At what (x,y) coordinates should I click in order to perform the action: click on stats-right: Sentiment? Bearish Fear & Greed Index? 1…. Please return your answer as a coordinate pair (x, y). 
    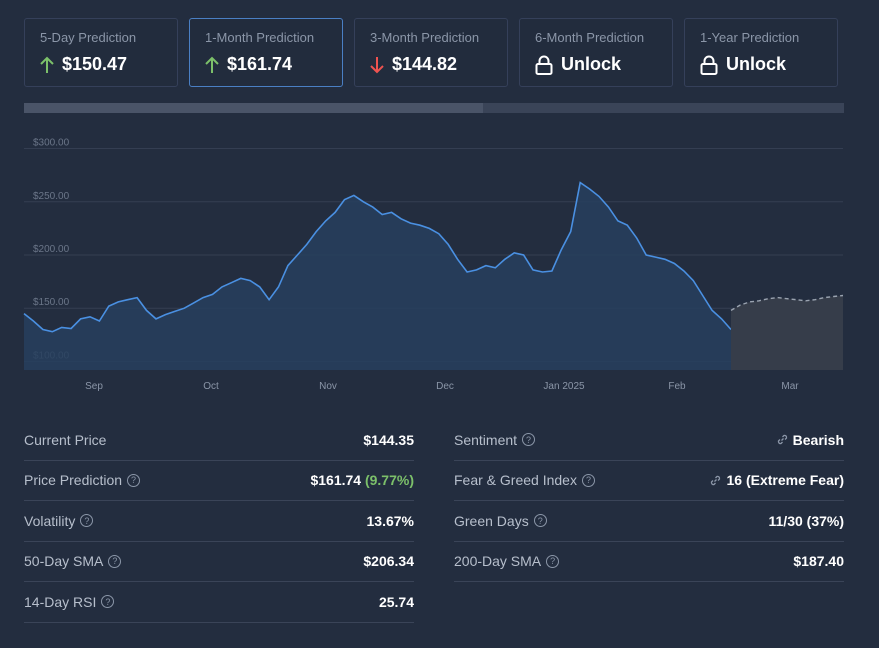
    Looking at the image, I should click on (649, 501).